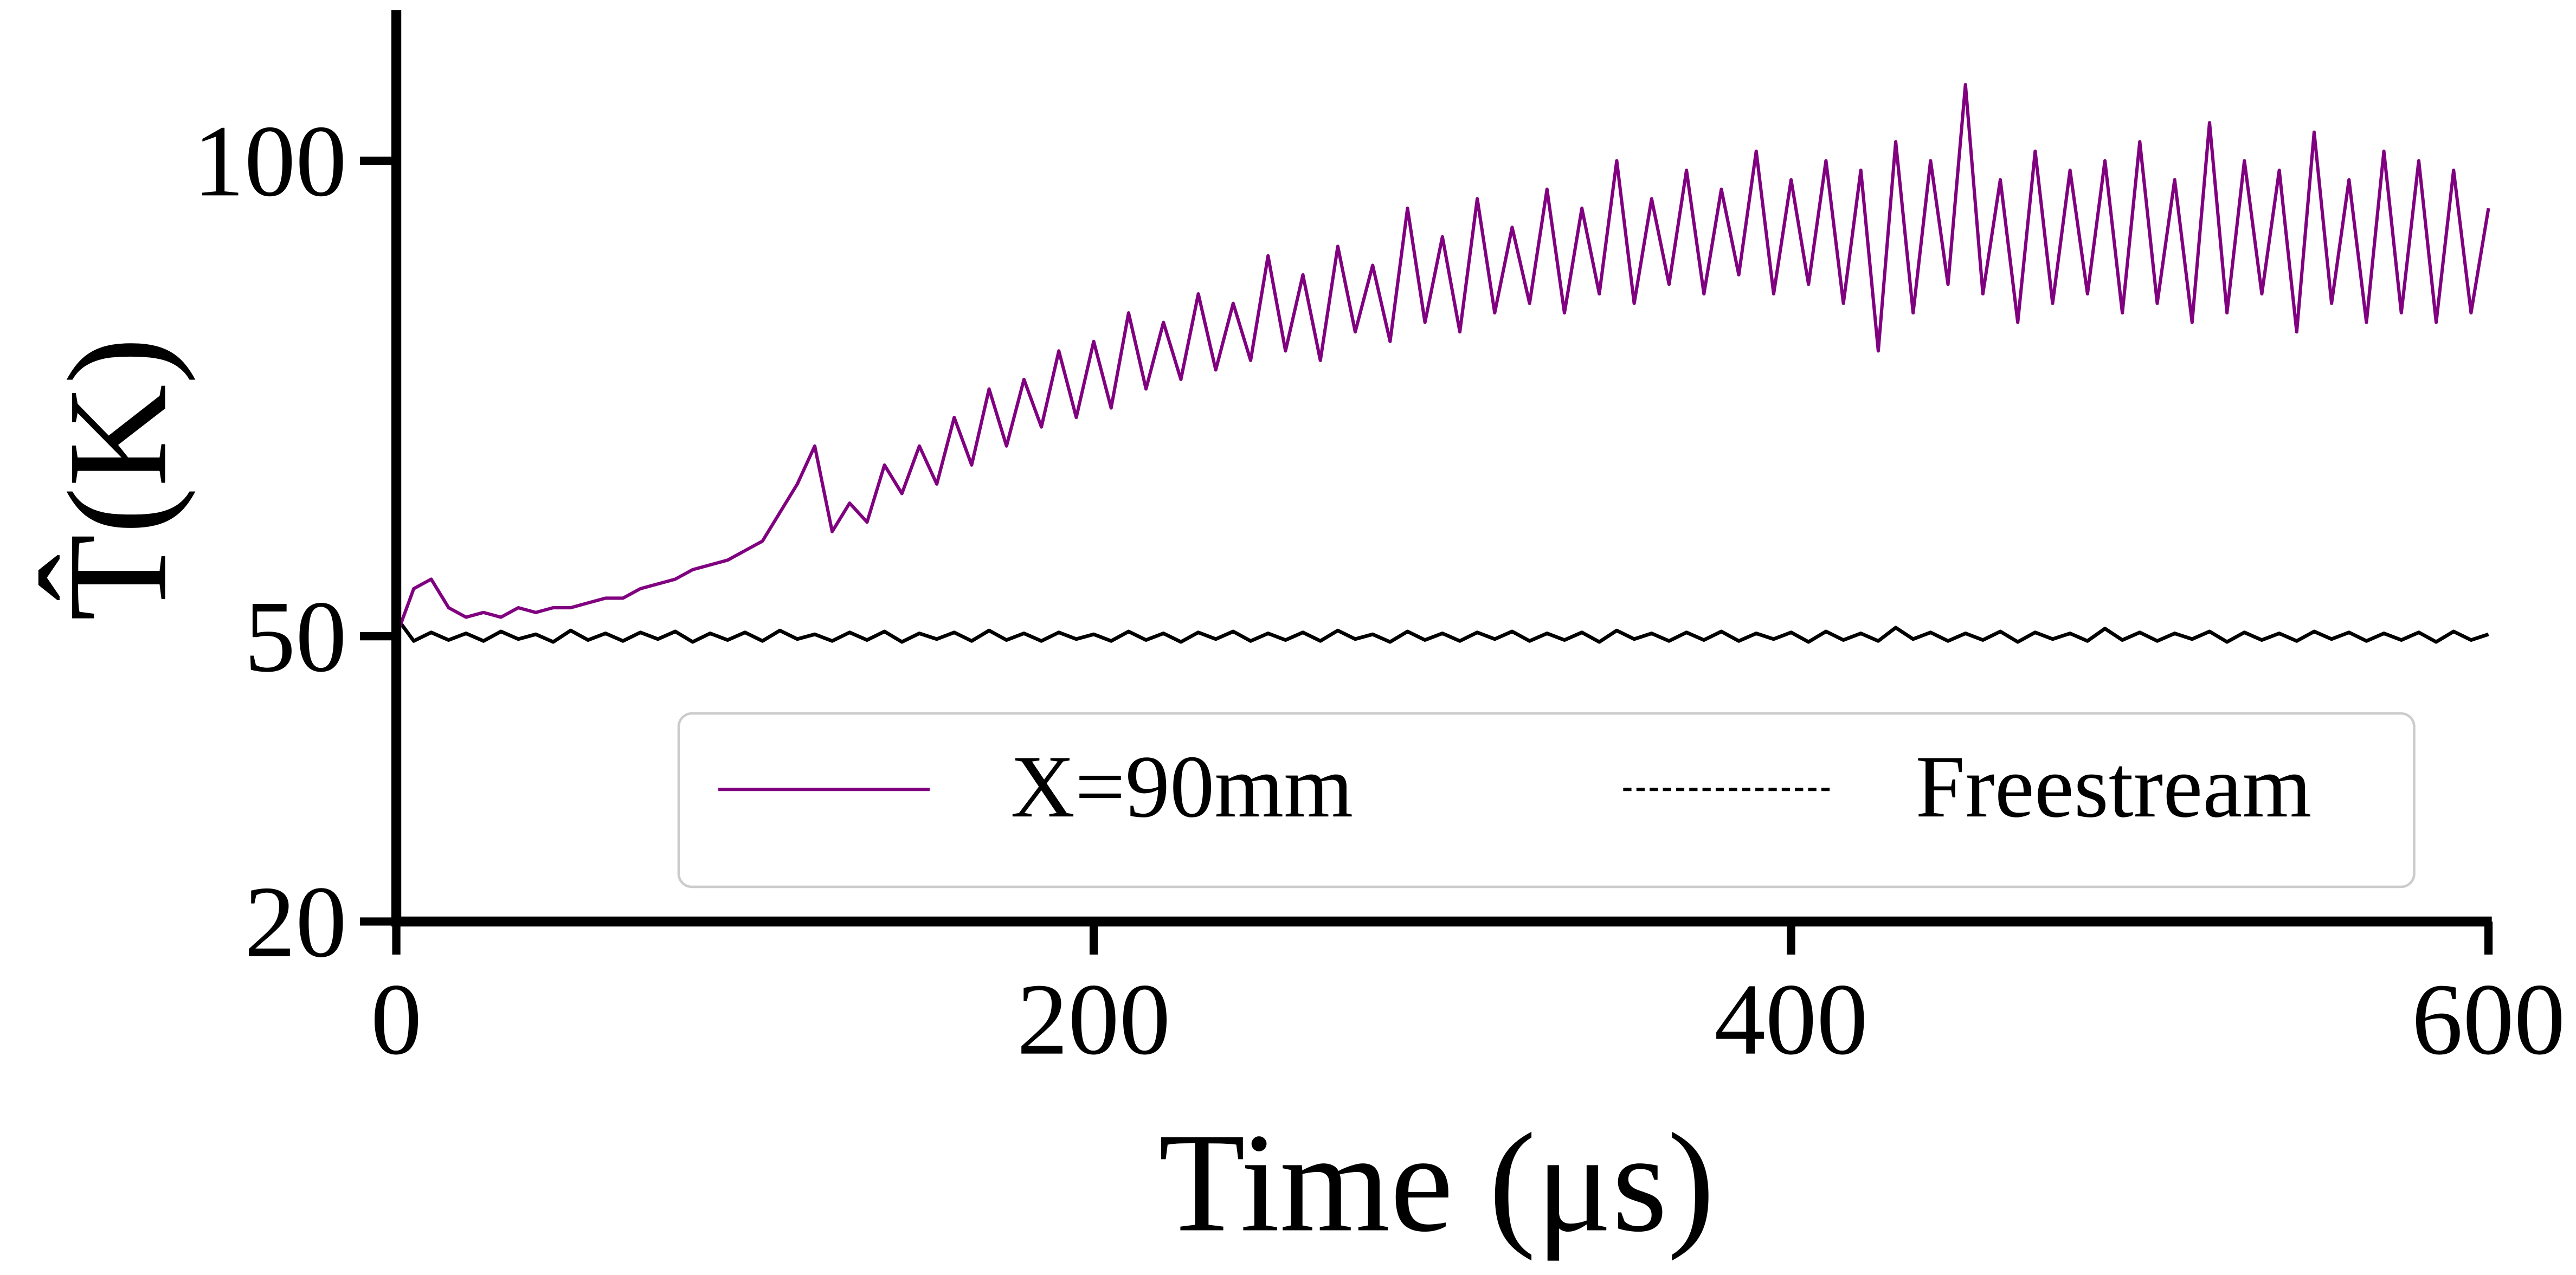  What do you see at coordinates (295, 636) in the screenshot?
I see `y-tick-label: 50` at bounding box center [295, 636].